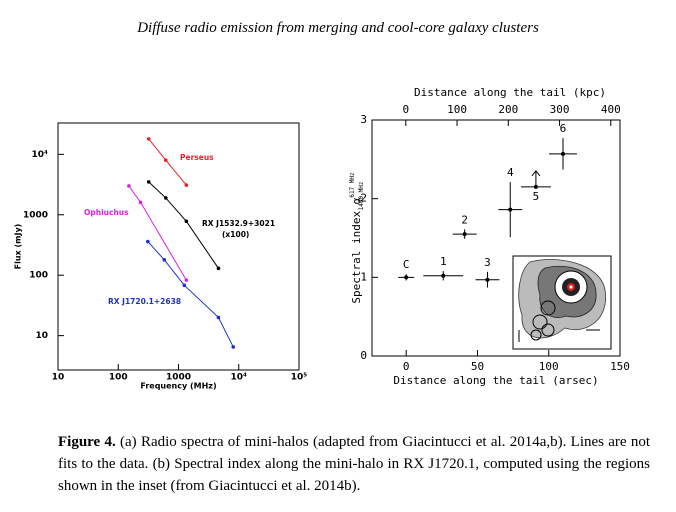 The width and height of the screenshot is (676, 512). What do you see at coordinates (363, 119) in the screenshot?
I see `y-tick-label: 3` at bounding box center [363, 119].